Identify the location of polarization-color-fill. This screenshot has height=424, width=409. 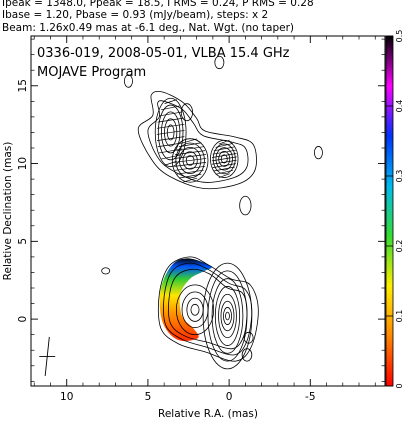
(185, 300).